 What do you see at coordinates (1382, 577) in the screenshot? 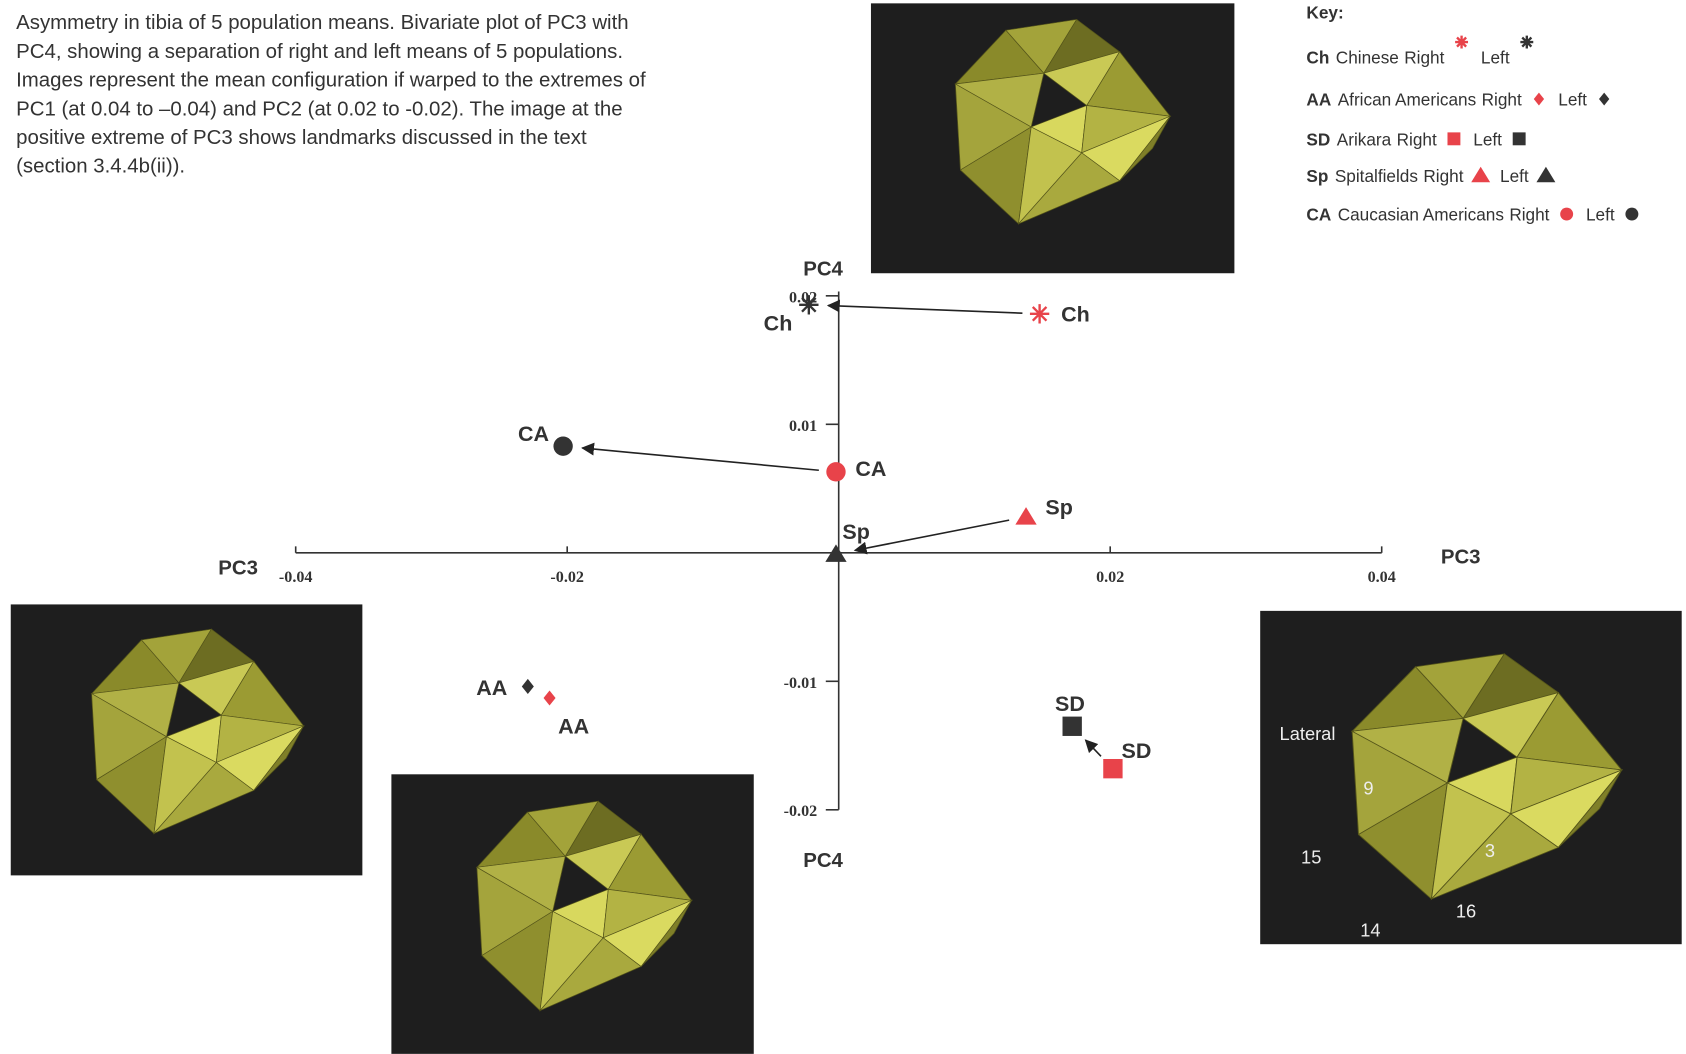
I see `x-tick-label: 0.04` at bounding box center [1382, 577].